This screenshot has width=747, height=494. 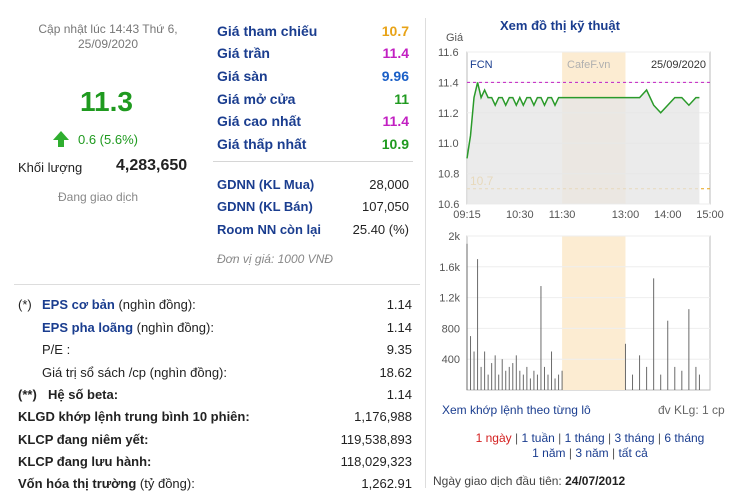 I want to click on foreign-row-sell: GDNN (KL Bán) 107,050, so click(x=313, y=207).